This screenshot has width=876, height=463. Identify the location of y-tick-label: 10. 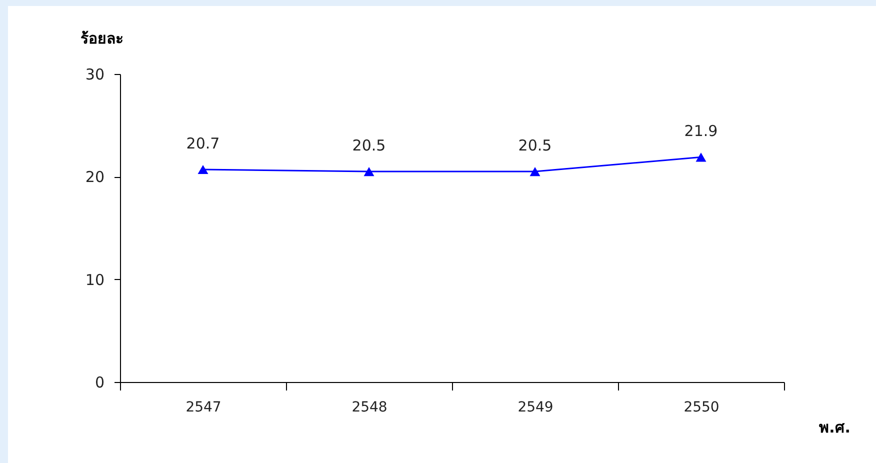
(94, 279).